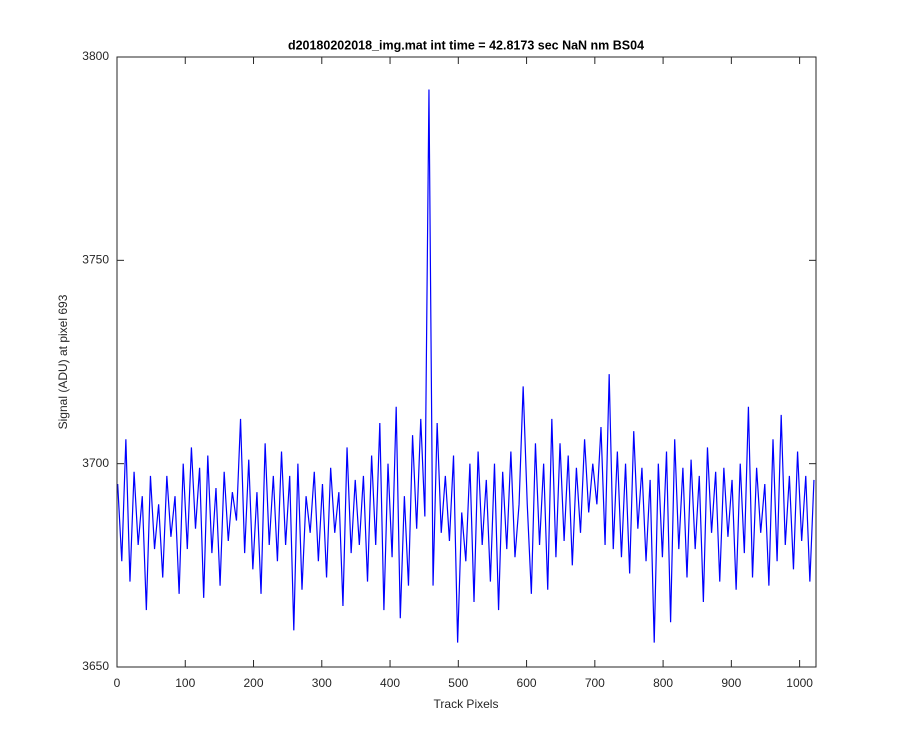  What do you see at coordinates (95, 666) in the screenshot?
I see `y-tick-label: 3650` at bounding box center [95, 666].